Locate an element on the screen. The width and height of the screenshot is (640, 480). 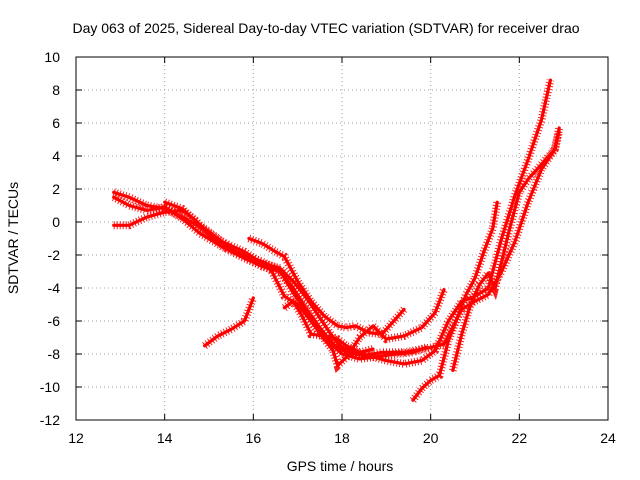
y-tick-label: -6 is located at coordinates (54, 321).